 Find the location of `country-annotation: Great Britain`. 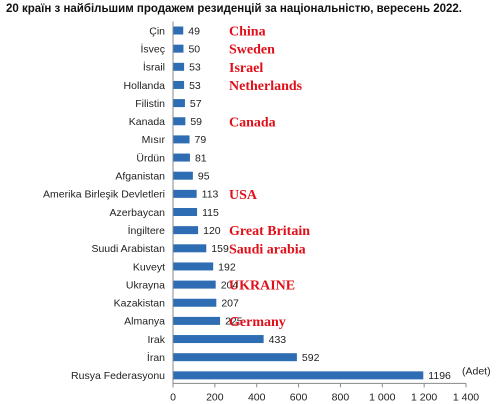

country-annotation: Great Britain is located at coordinates (269, 231).